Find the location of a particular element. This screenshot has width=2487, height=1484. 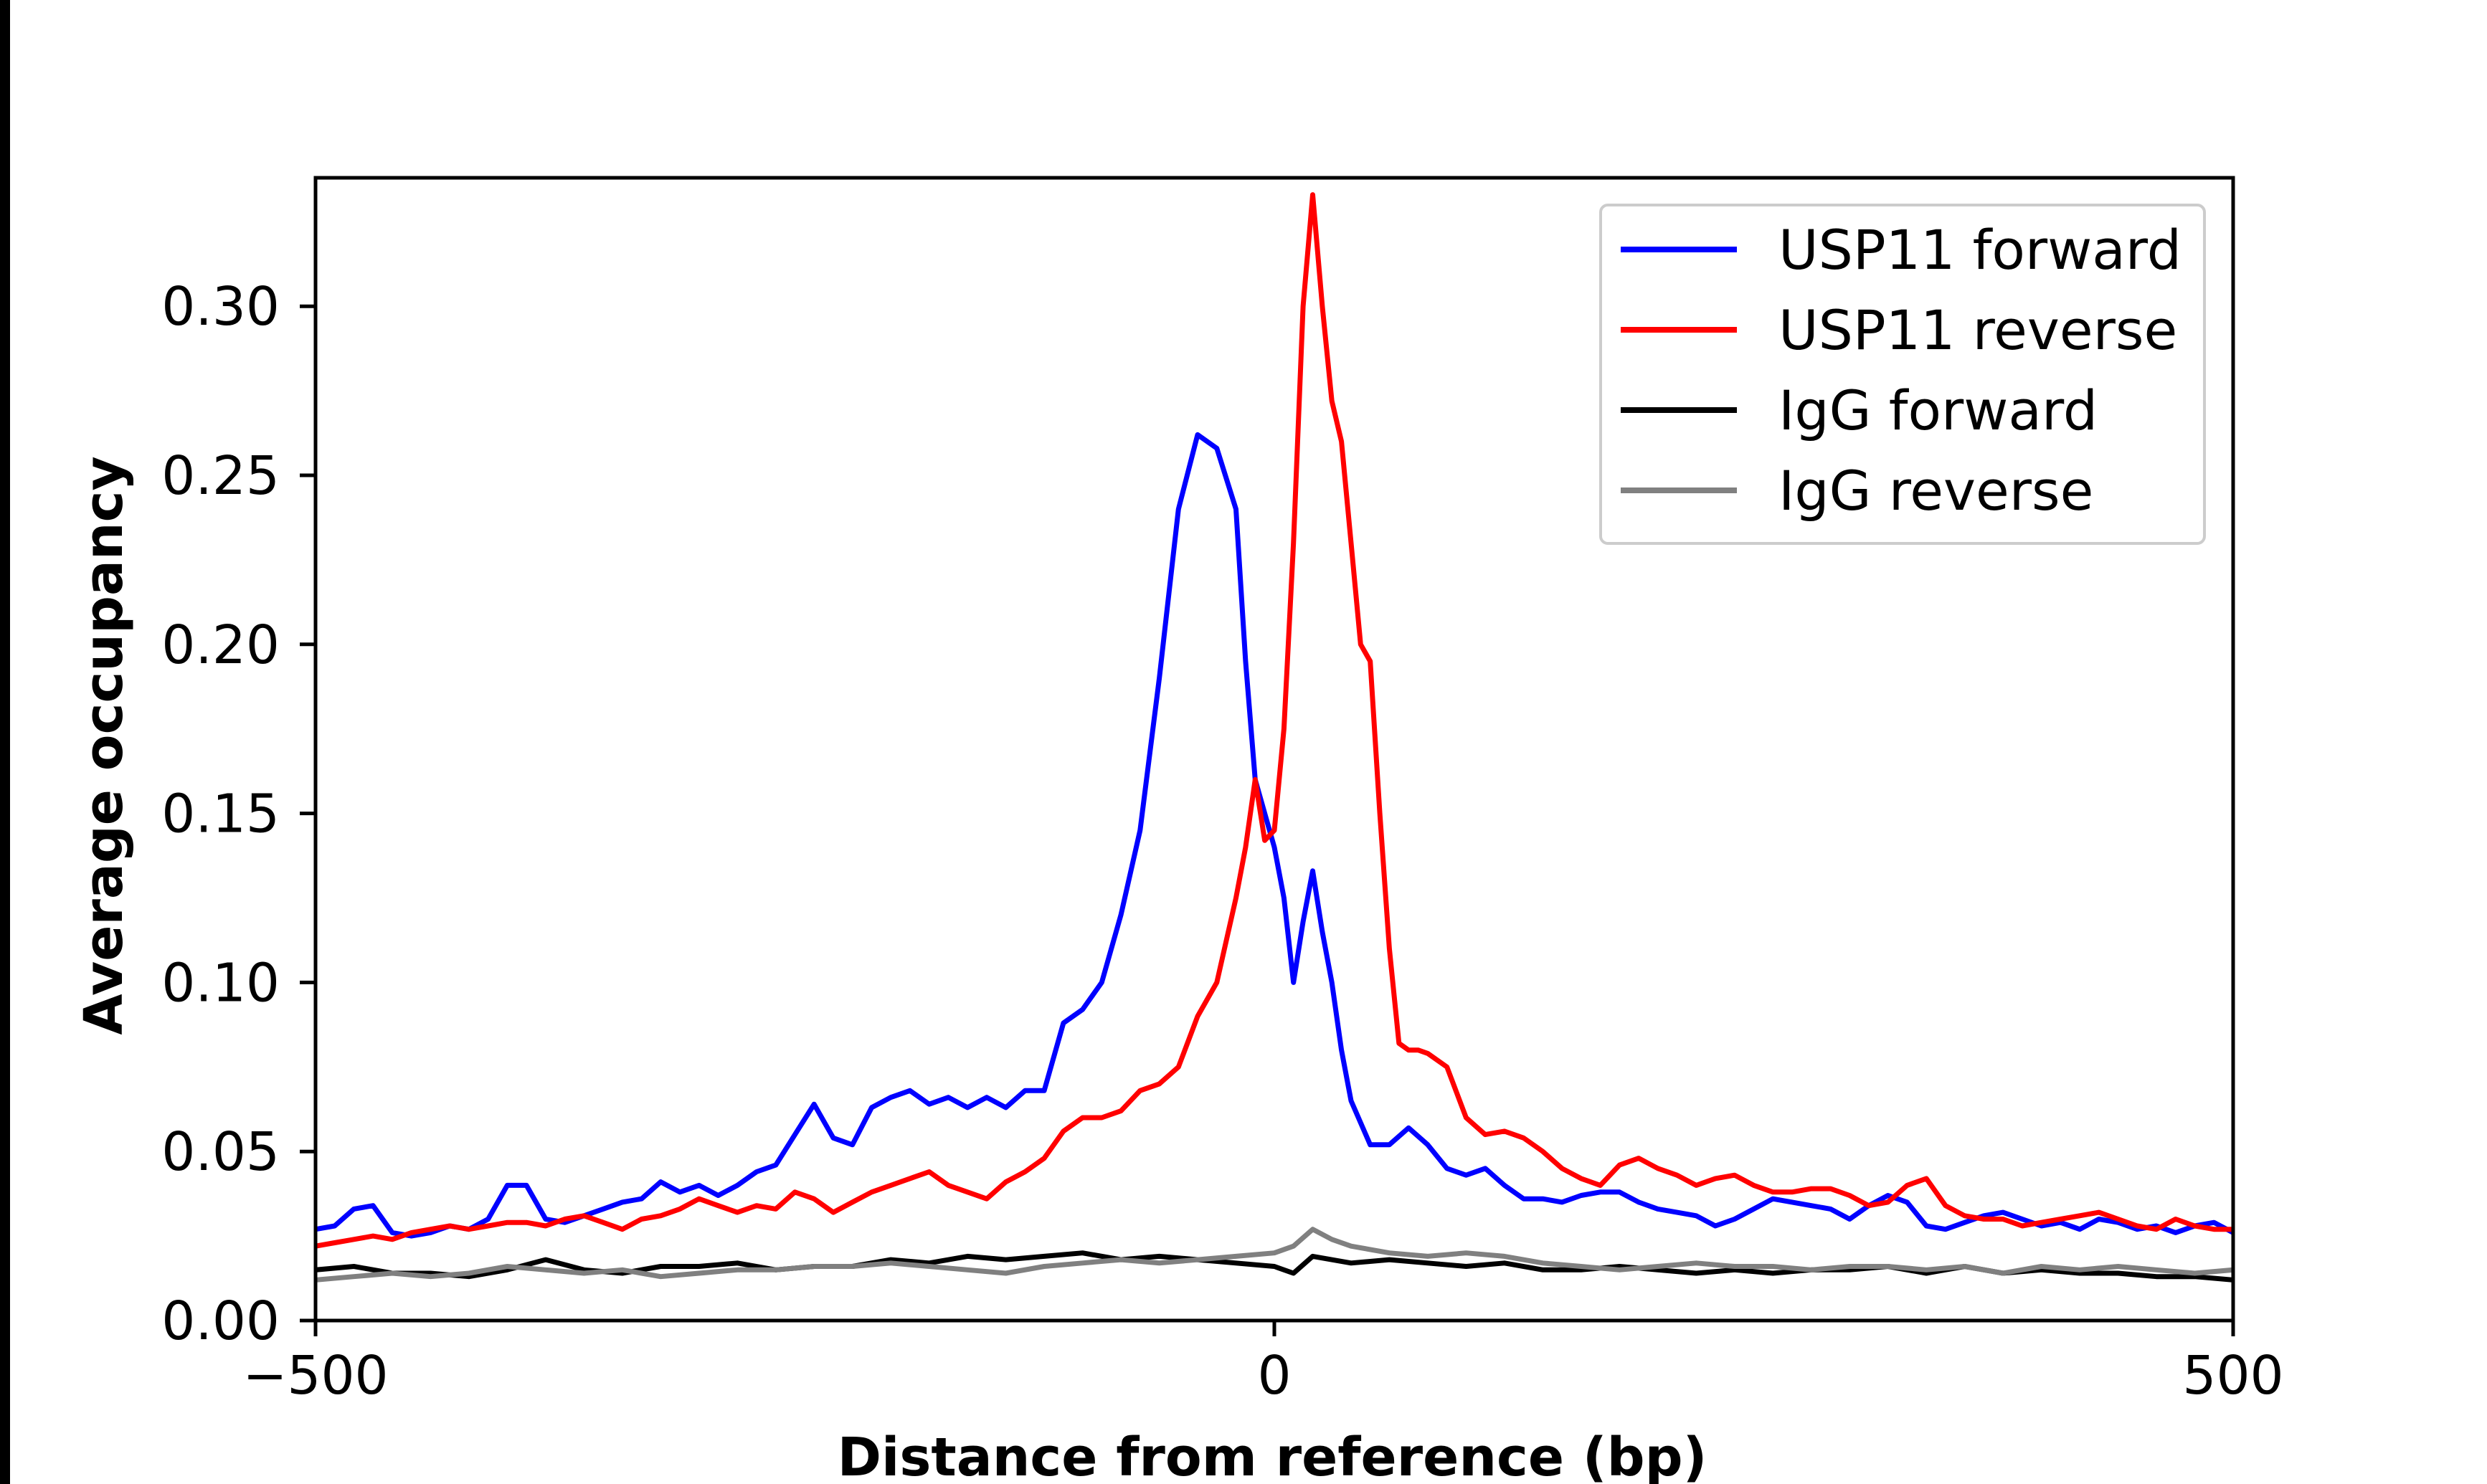

x-tick-label: −500 is located at coordinates (315, 1376).